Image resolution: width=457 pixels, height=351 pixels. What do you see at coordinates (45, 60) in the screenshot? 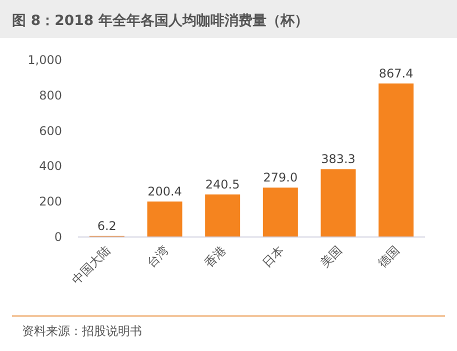
I see `y-tick-label: 1,000` at bounding box center [45, 60].